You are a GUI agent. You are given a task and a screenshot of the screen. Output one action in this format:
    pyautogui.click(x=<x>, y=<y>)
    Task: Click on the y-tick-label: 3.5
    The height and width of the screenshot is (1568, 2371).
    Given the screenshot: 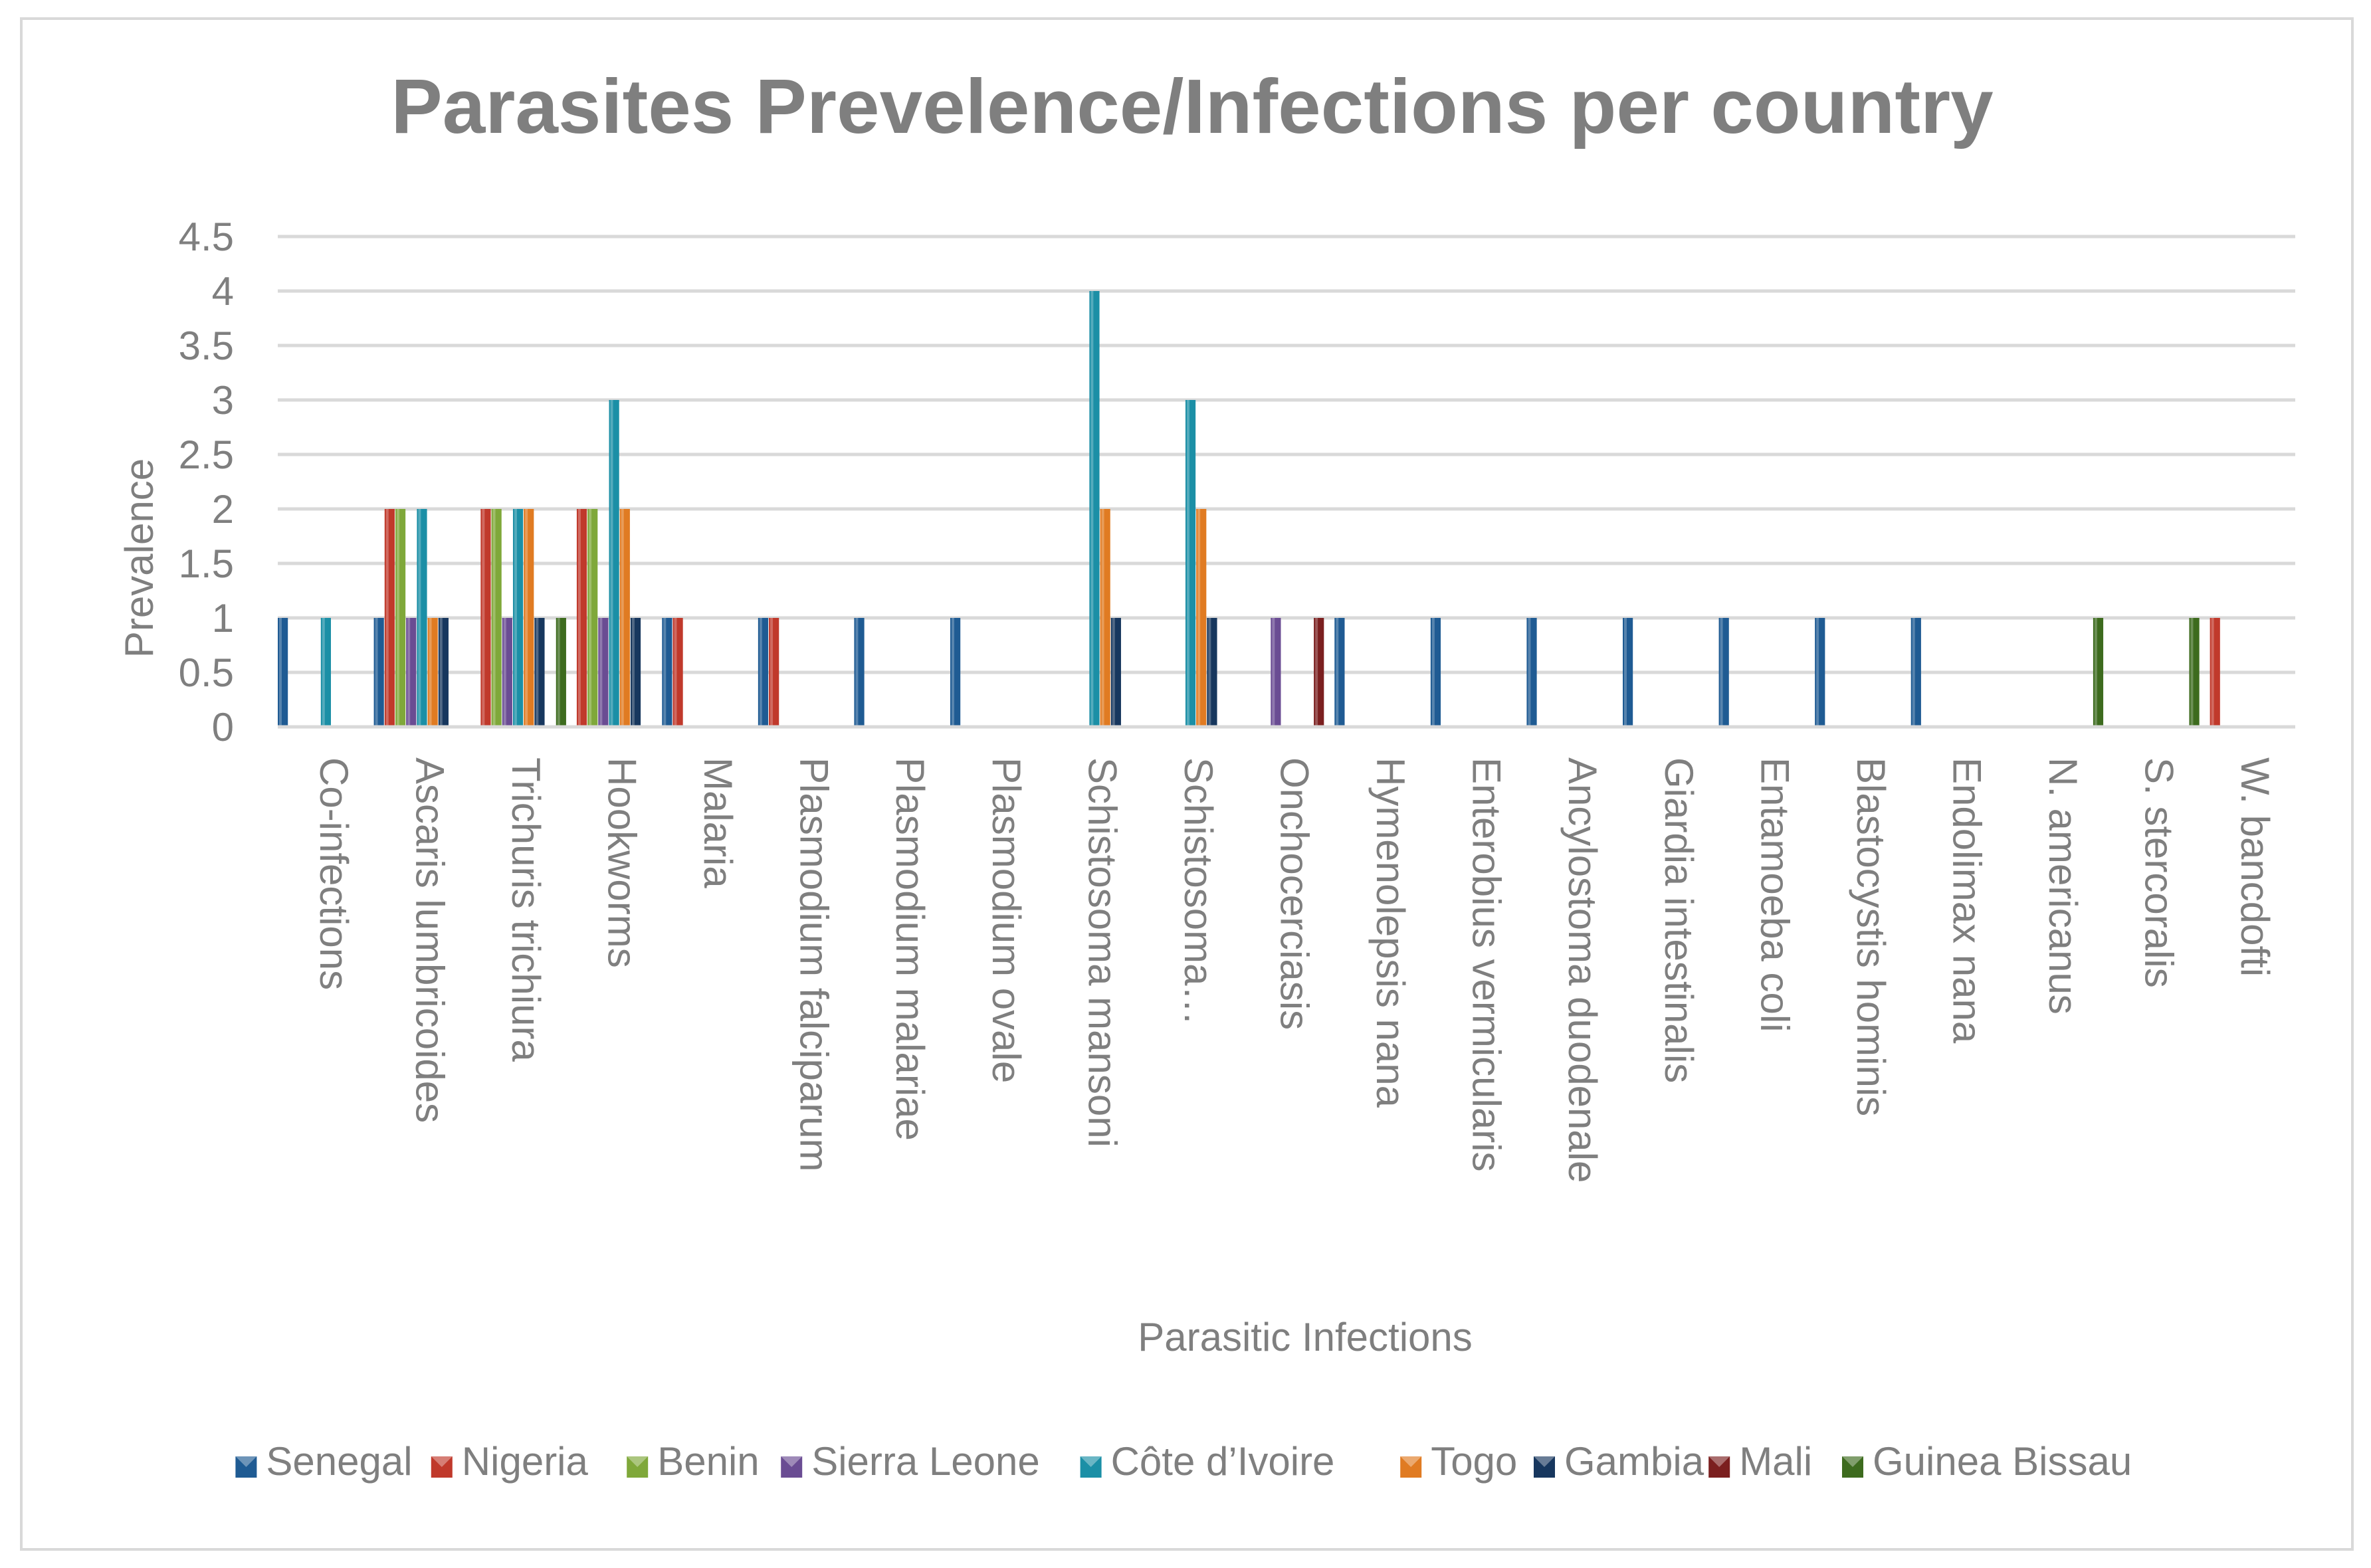 What is the action you would take?
    pyautogui.click(x=206, y=346)
    